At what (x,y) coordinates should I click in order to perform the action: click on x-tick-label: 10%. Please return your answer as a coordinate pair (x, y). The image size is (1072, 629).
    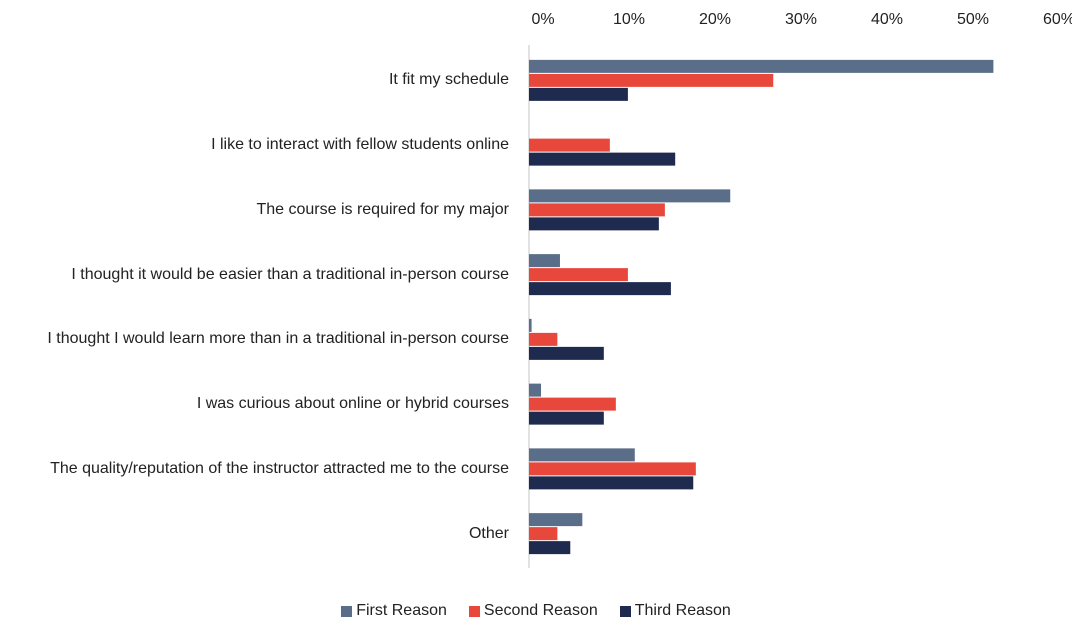
    Looking at the image, I should click on (629, 19).